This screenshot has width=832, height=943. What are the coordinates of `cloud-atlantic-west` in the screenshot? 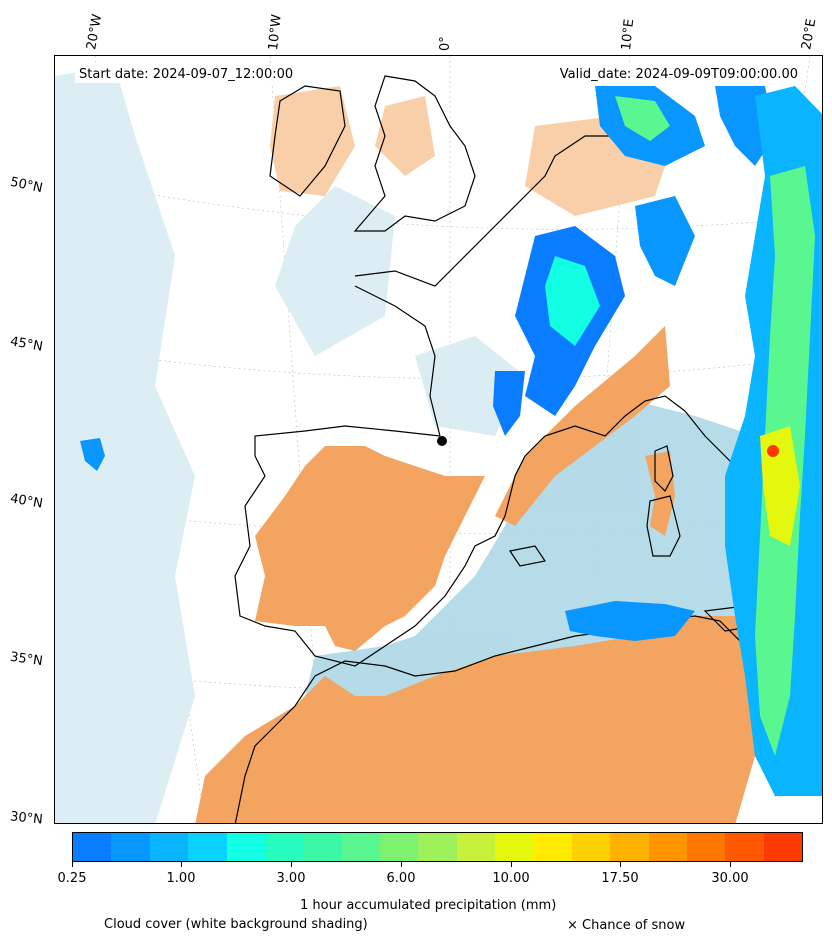 It's located at (125, 444).